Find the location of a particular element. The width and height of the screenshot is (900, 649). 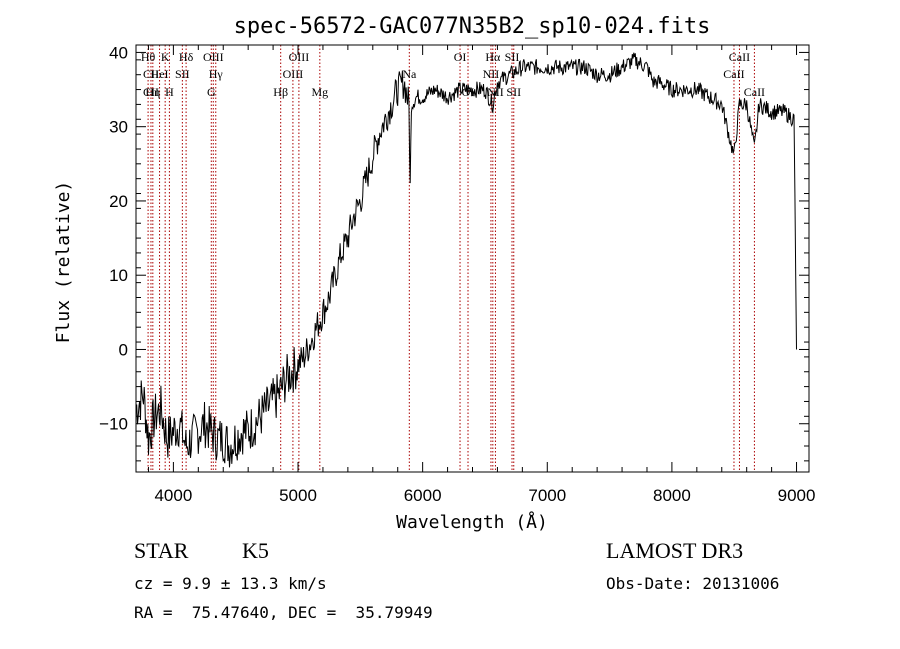

y-tick-label: 30 is located at coordinates (118, 127).